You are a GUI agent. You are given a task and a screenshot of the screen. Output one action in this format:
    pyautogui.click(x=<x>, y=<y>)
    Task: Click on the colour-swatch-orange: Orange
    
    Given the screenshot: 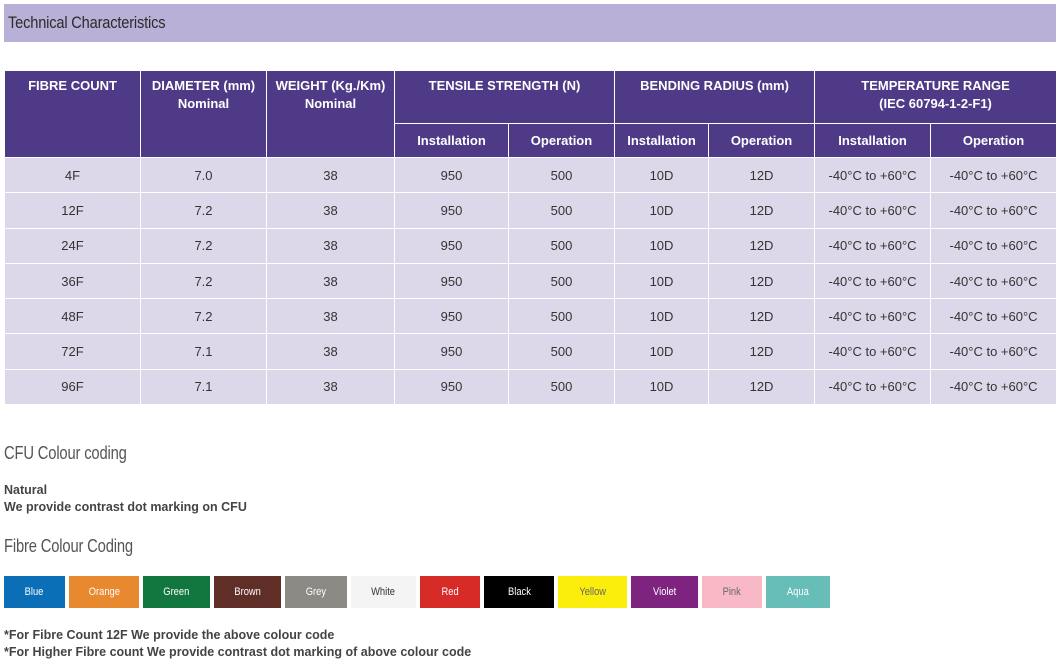 What is the action you would take?
    pyautogui.click(x=104, y=592)
    